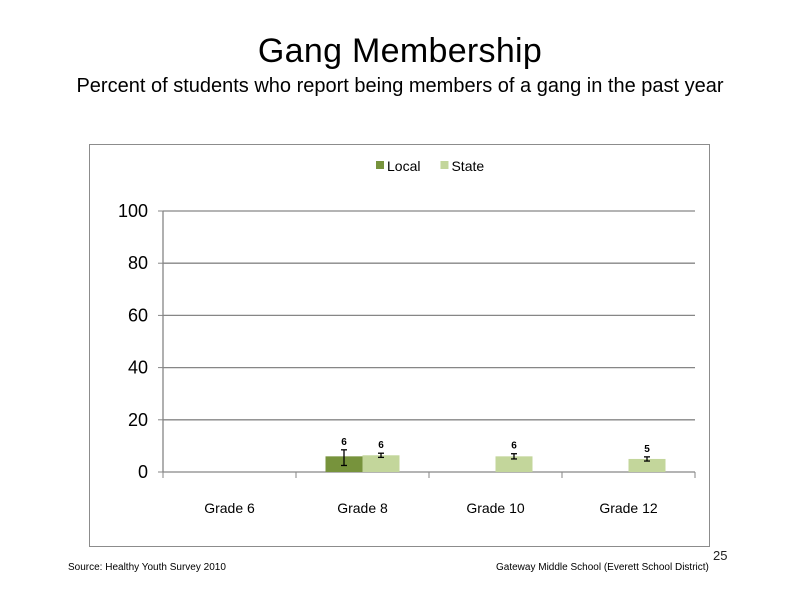  I want to click on y-tick-label: 40, so click(138, 368).